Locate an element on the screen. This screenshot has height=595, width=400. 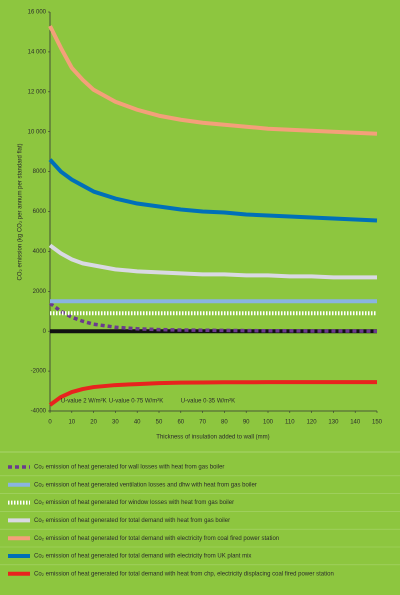
annotation: U-value 0·75 W/m²K is located at coordinates (136, 402).